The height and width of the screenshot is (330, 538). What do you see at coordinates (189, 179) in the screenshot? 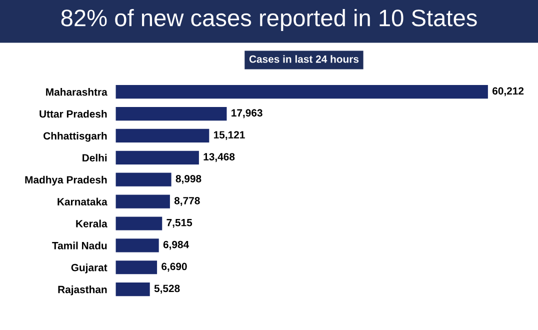
I see `data-label: 8,998` at bounding box center [189, 179].